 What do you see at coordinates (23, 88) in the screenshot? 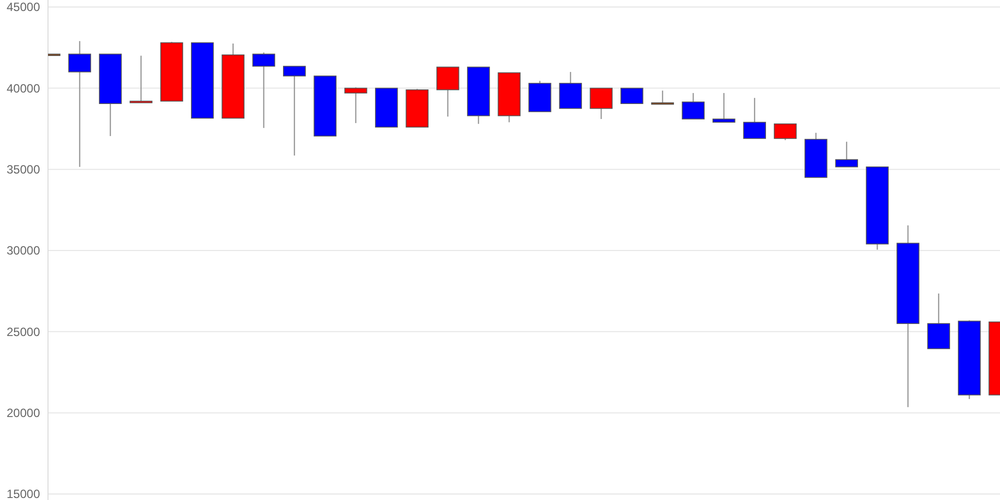
I see `y-tick-label: 40000` at bounding box center [23, 88].